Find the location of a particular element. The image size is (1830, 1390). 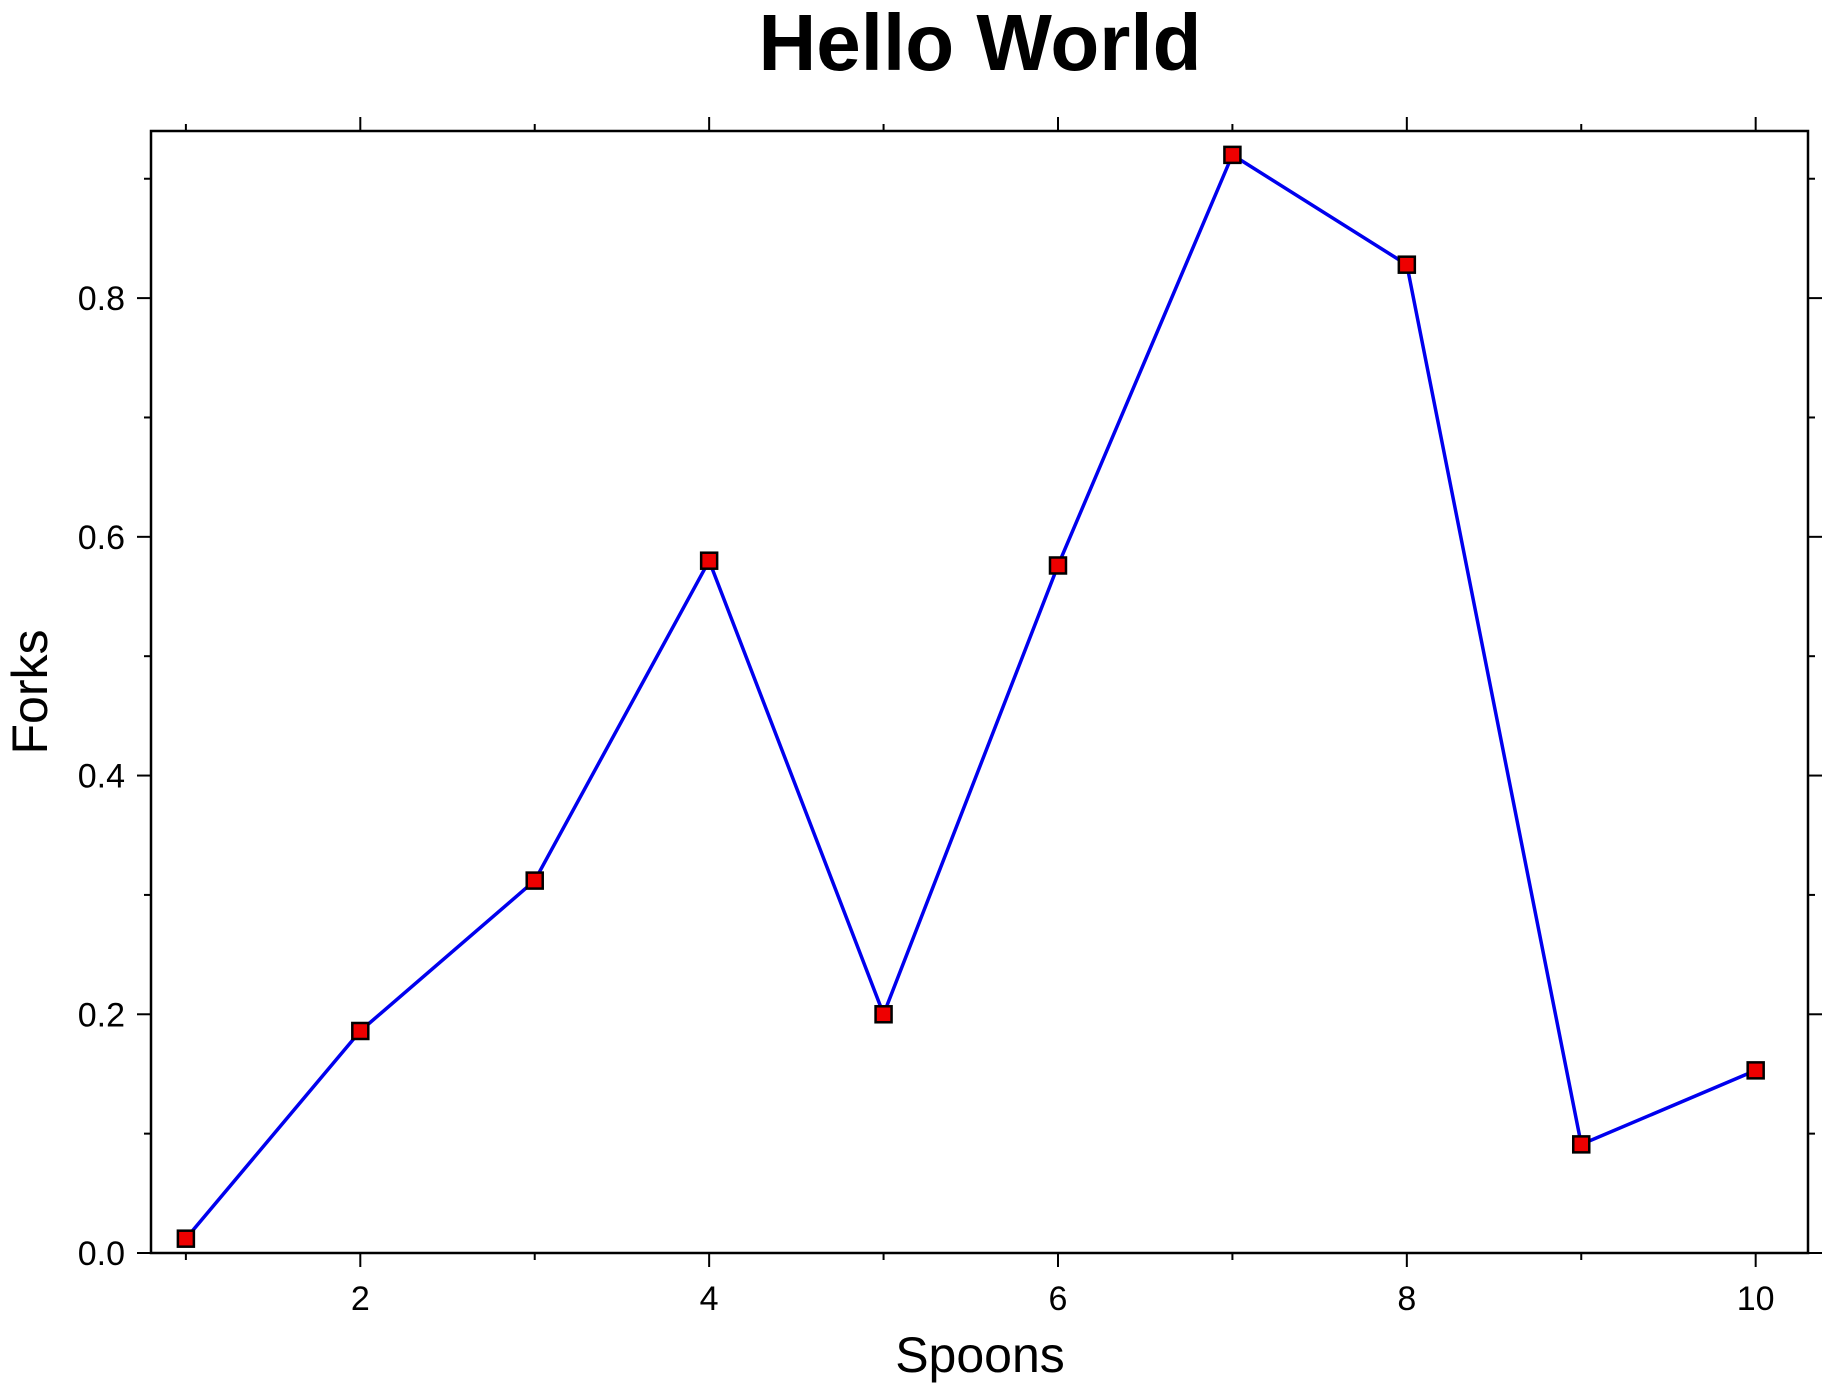

y-axis-label: Forks is located at coordinates (30, 692).